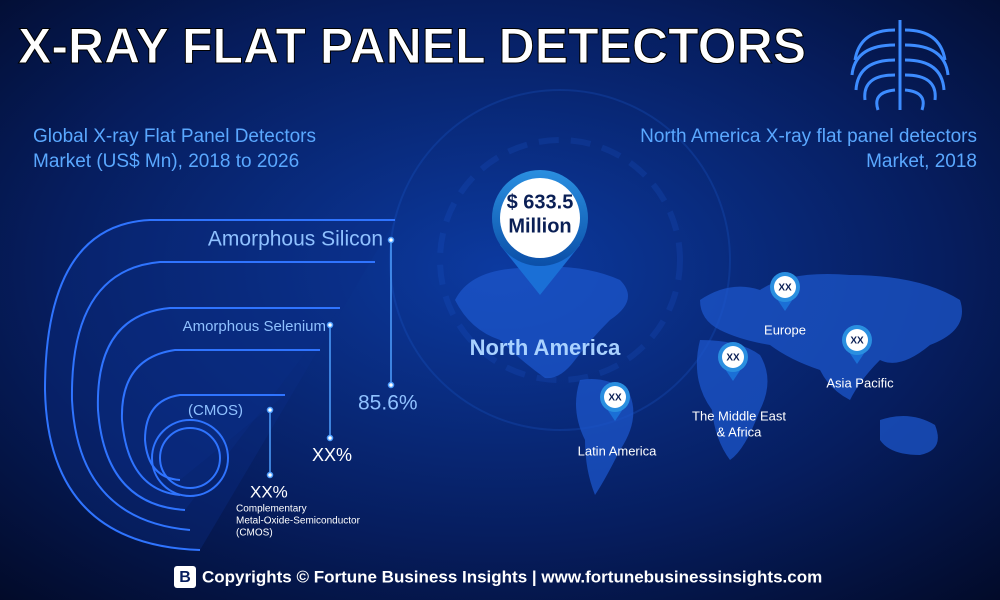 The image size is (1000, 600). I want to click on footer-logo: B, so click(185, 577).